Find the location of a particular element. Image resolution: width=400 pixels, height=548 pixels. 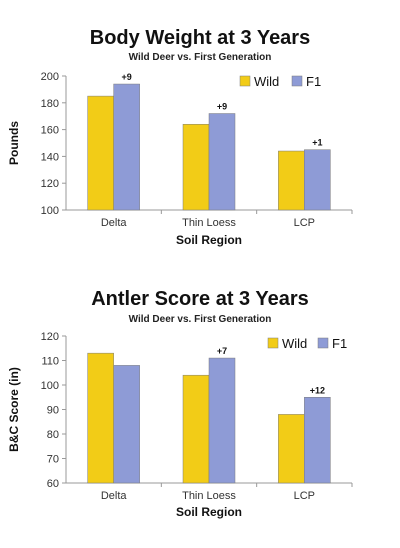

y-tick-label: 200 is located at coordinates (50, 77).